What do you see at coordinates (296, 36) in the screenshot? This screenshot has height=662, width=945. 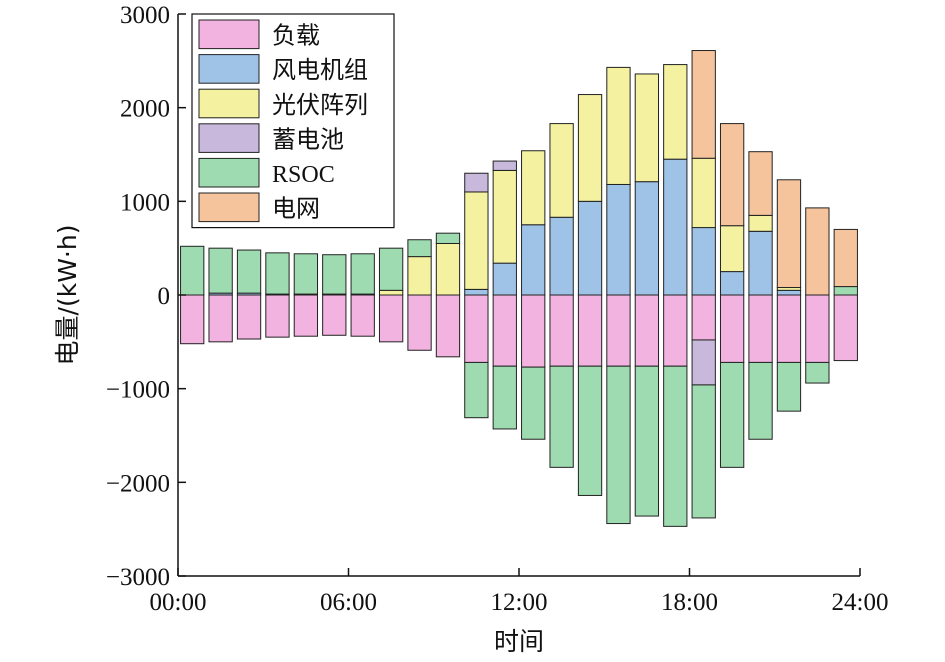 I see `legend-label: 负载` at bounding box center [296, 36].